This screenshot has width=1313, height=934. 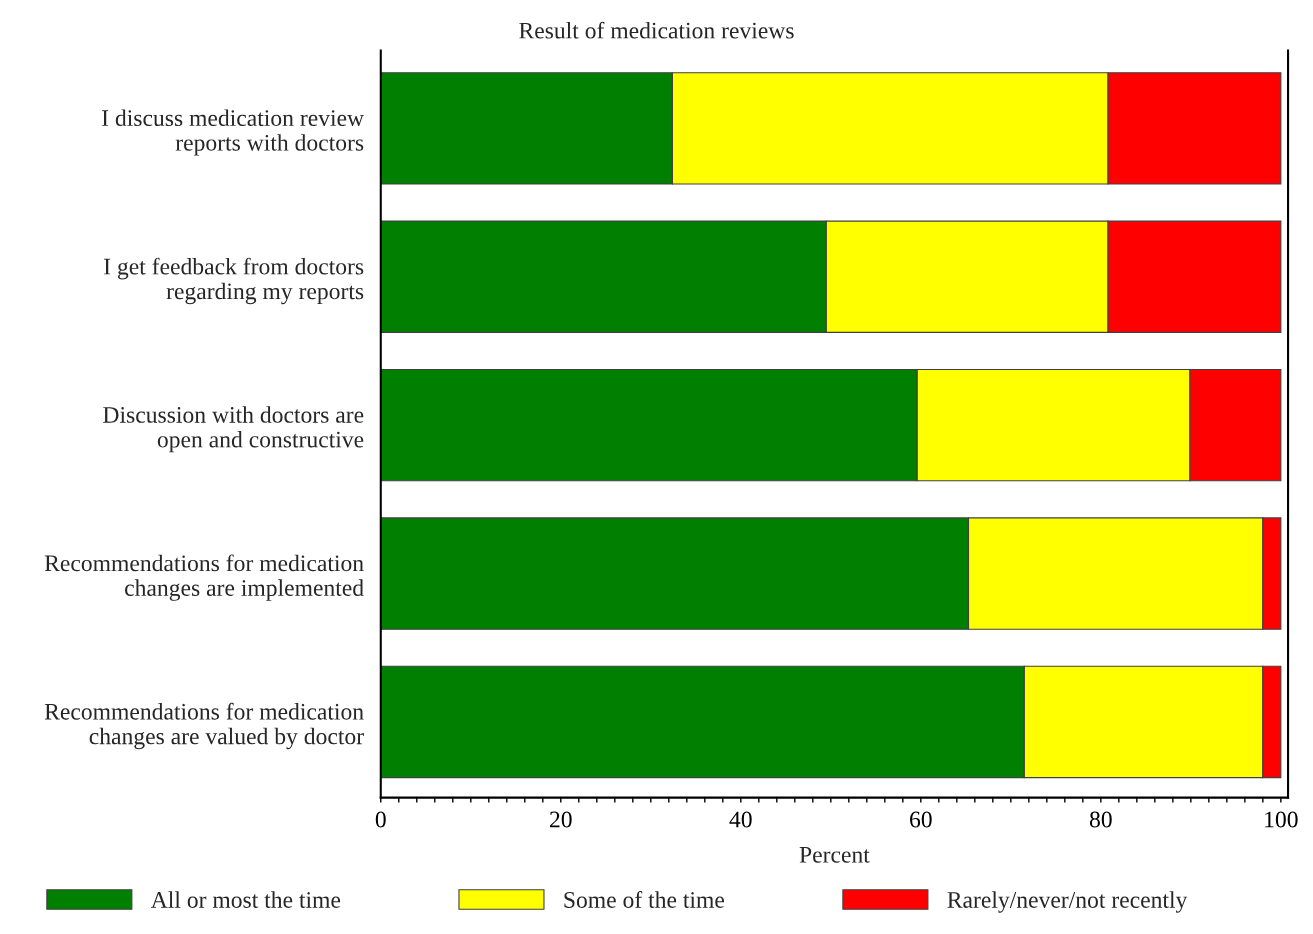 What do you see at coordinates (740, 819) in the screenshot?
I see `x-tick-label: 40` at bounding box center [740, 819].